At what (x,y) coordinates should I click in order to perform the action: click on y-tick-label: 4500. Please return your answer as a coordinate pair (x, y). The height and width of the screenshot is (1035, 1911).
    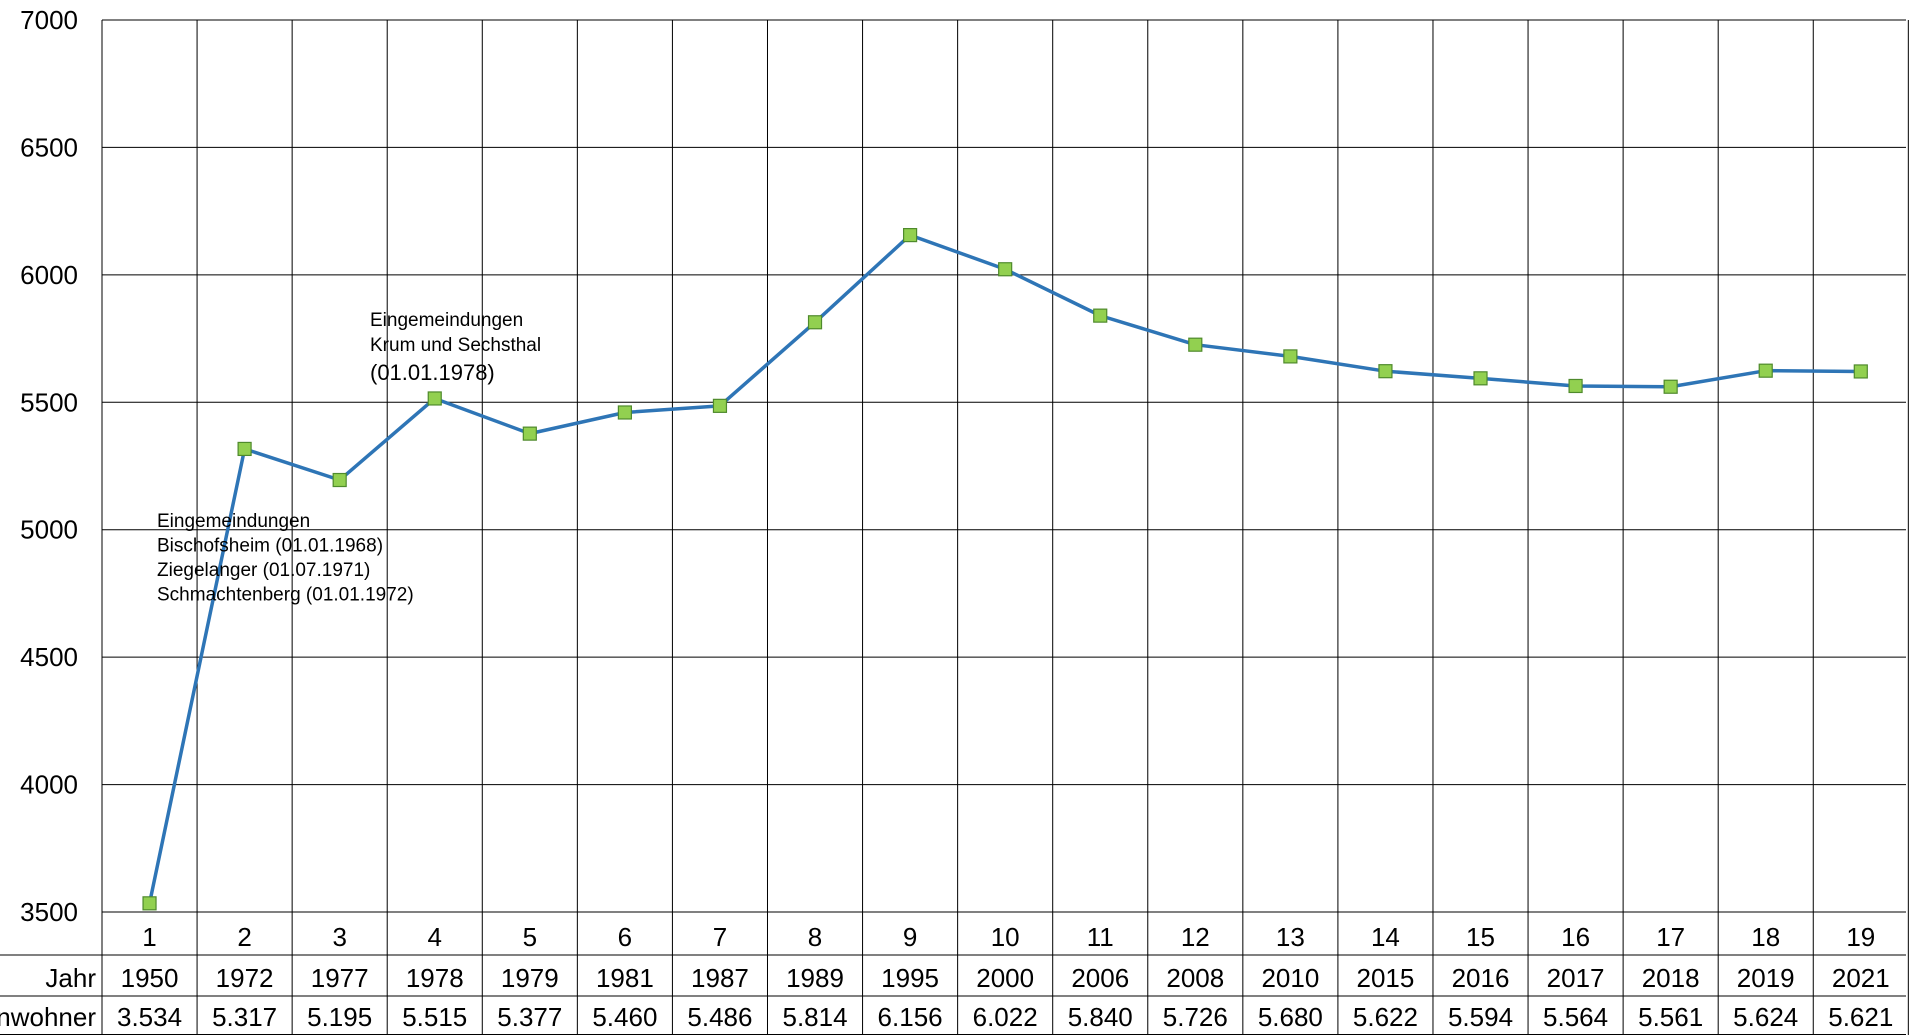
    Looking at the image, I should click on (49, 657).